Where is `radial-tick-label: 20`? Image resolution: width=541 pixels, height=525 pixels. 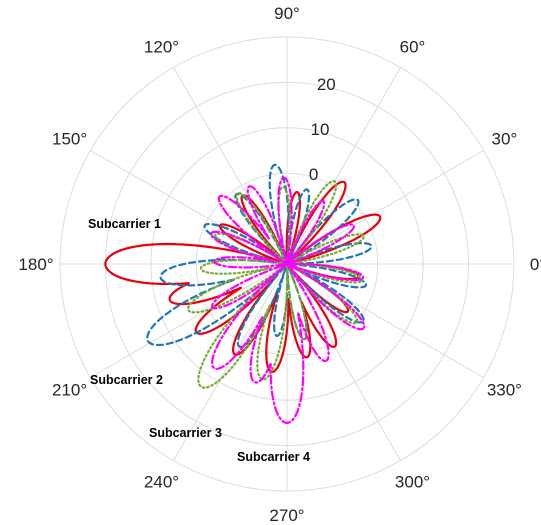 radial-tick-label: 20 is located at coordinates (326, 84).